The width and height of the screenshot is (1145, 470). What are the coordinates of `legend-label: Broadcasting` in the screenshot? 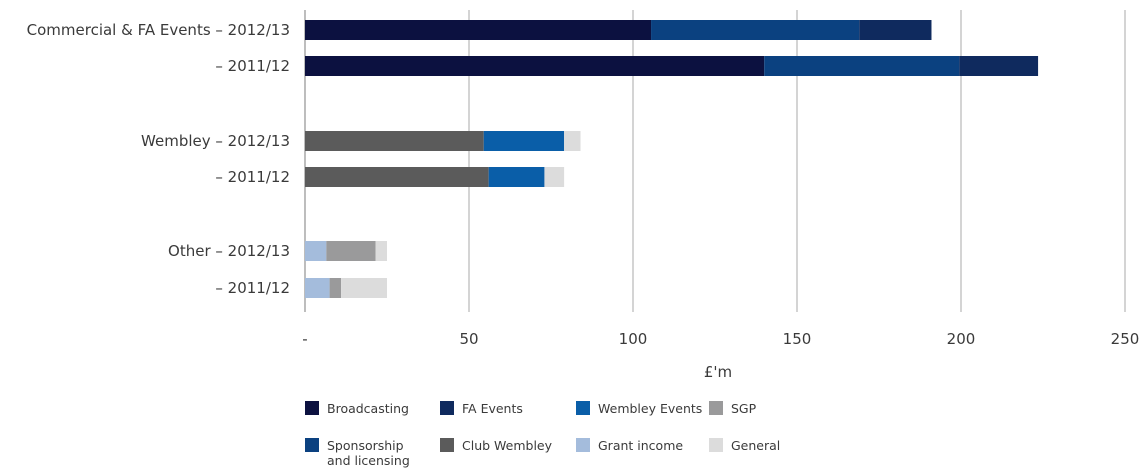 It's located at (368, 408).